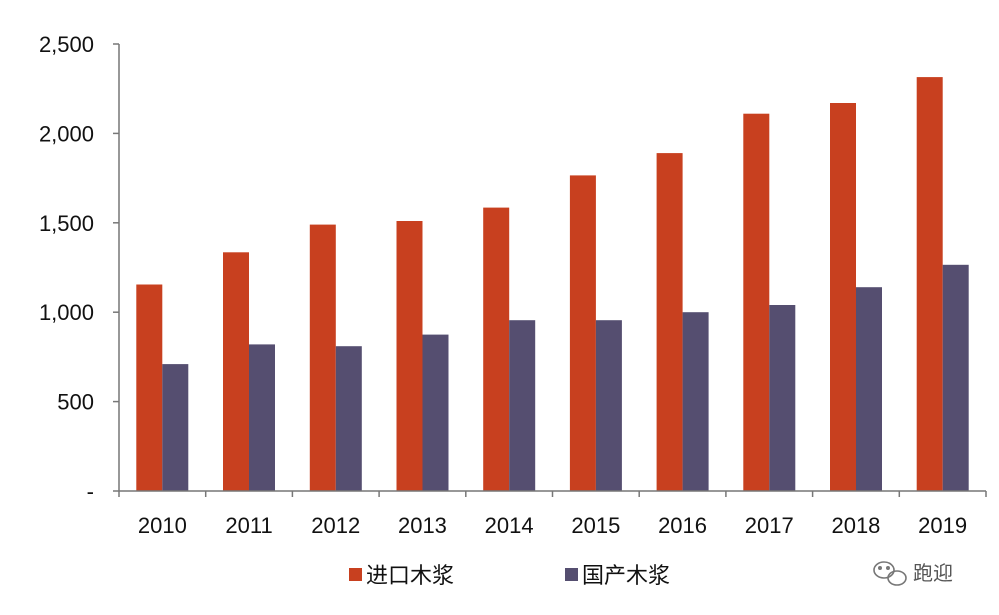  I want to click on x-tick-label-2011: 2011, so click(248, 525).